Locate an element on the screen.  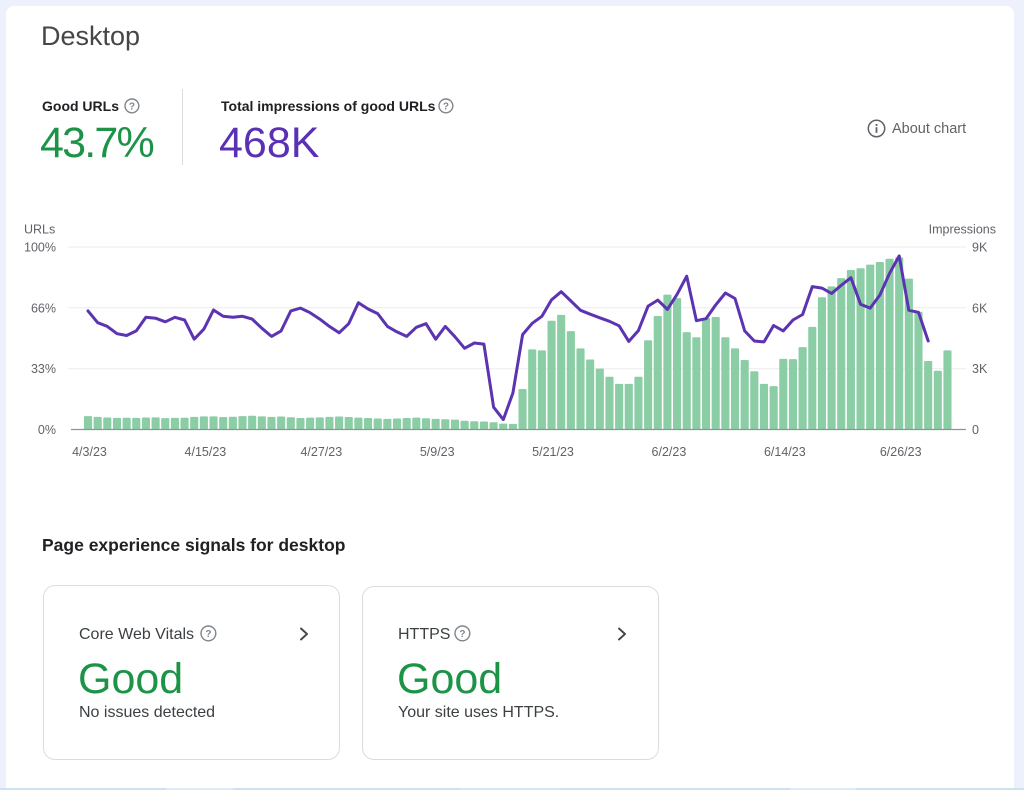
svg-text: 9K is located at coordinates (980, 248).